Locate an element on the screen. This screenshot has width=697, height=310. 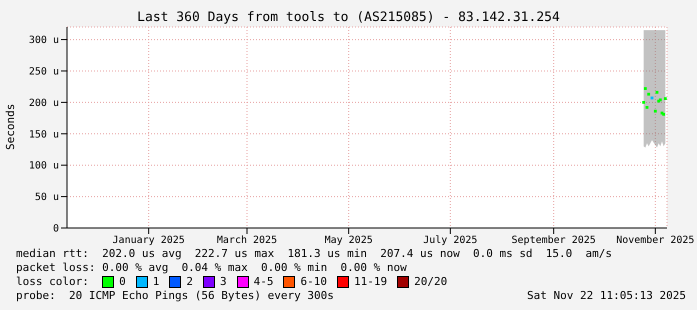
y-tick-label: 150 u is located at coordinates (43, 134).